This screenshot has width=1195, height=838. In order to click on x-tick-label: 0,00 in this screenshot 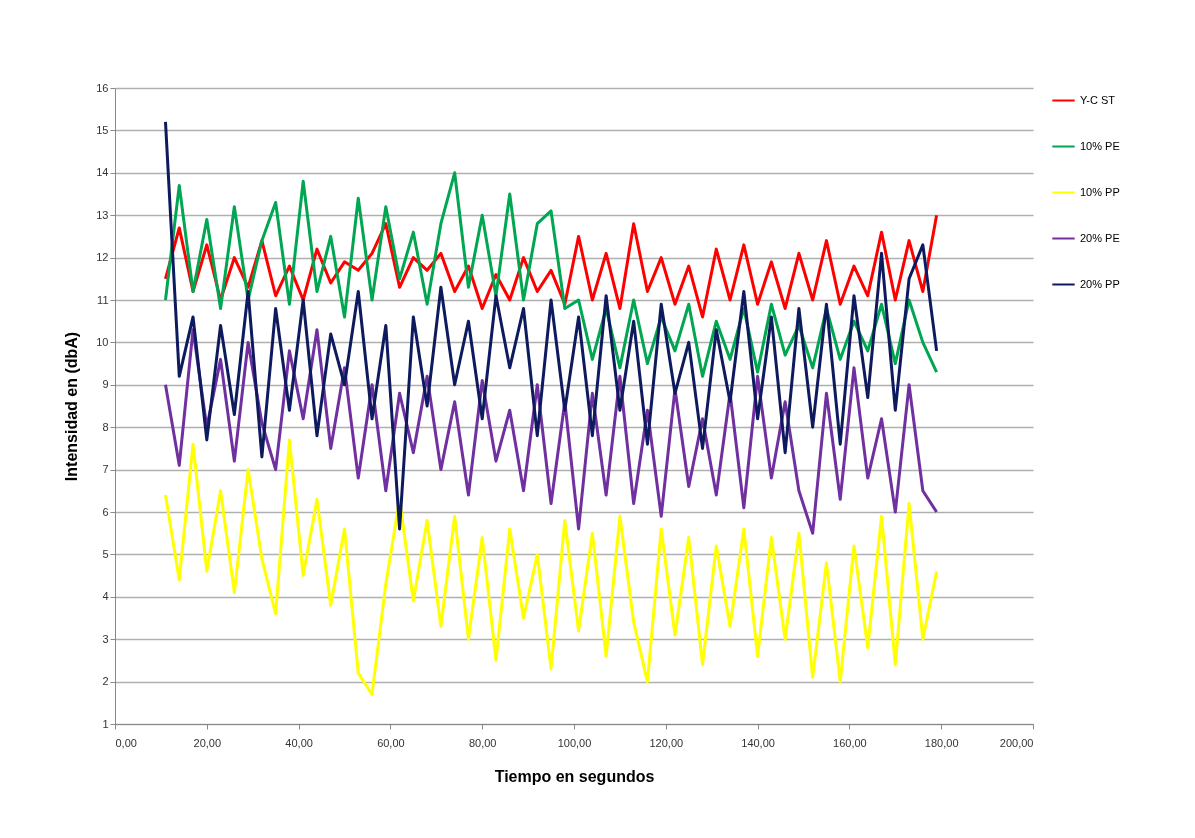, I will do `click(126, 742)`.